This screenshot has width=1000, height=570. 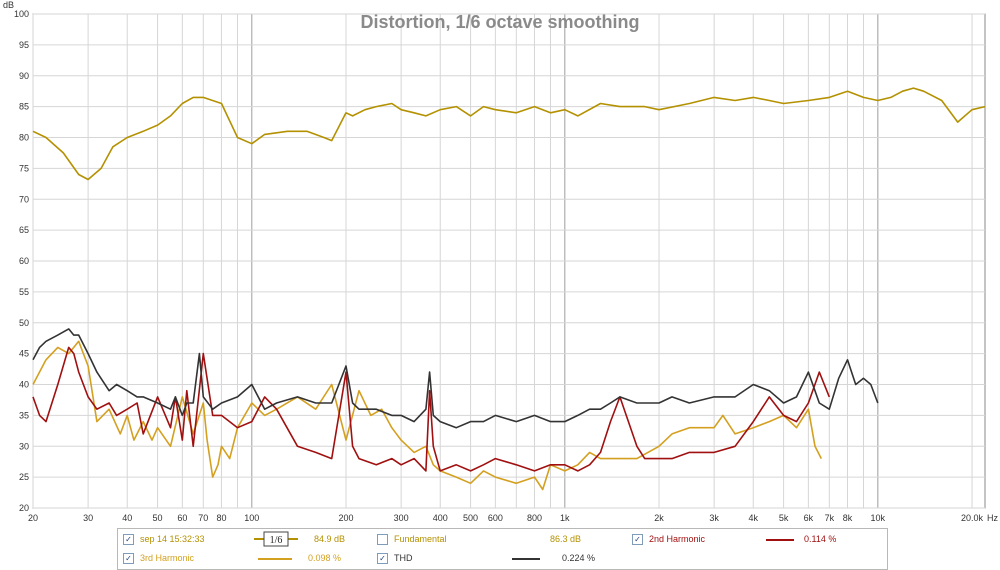 What do you see at coordinates (753, 518) in the screenshot?
I see `x-tick-label: 4k` at bounding box center [753, 518].